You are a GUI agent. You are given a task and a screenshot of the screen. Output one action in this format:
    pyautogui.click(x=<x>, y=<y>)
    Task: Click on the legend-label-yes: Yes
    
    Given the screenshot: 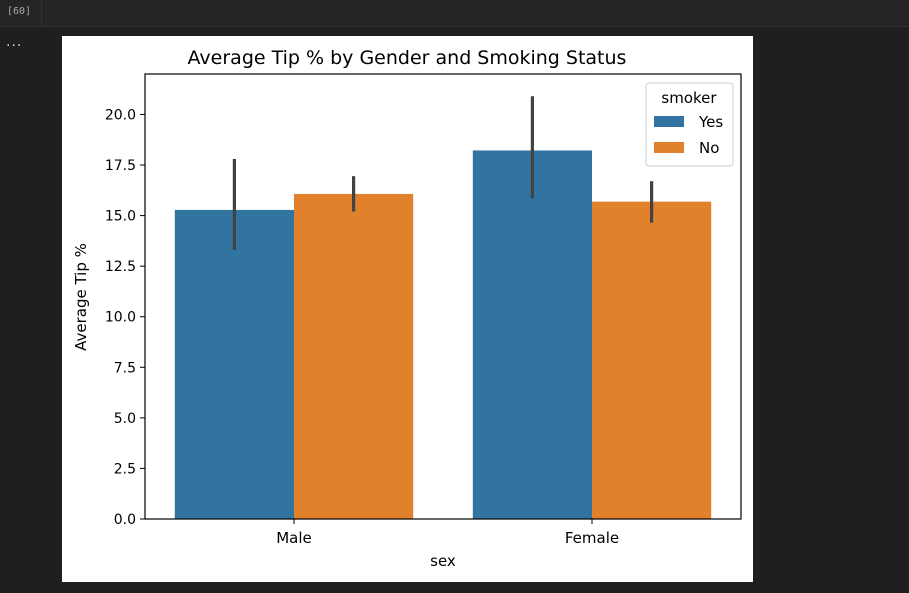 What is the action you would take?
    pyautogui.click(x=710, y=122)
    